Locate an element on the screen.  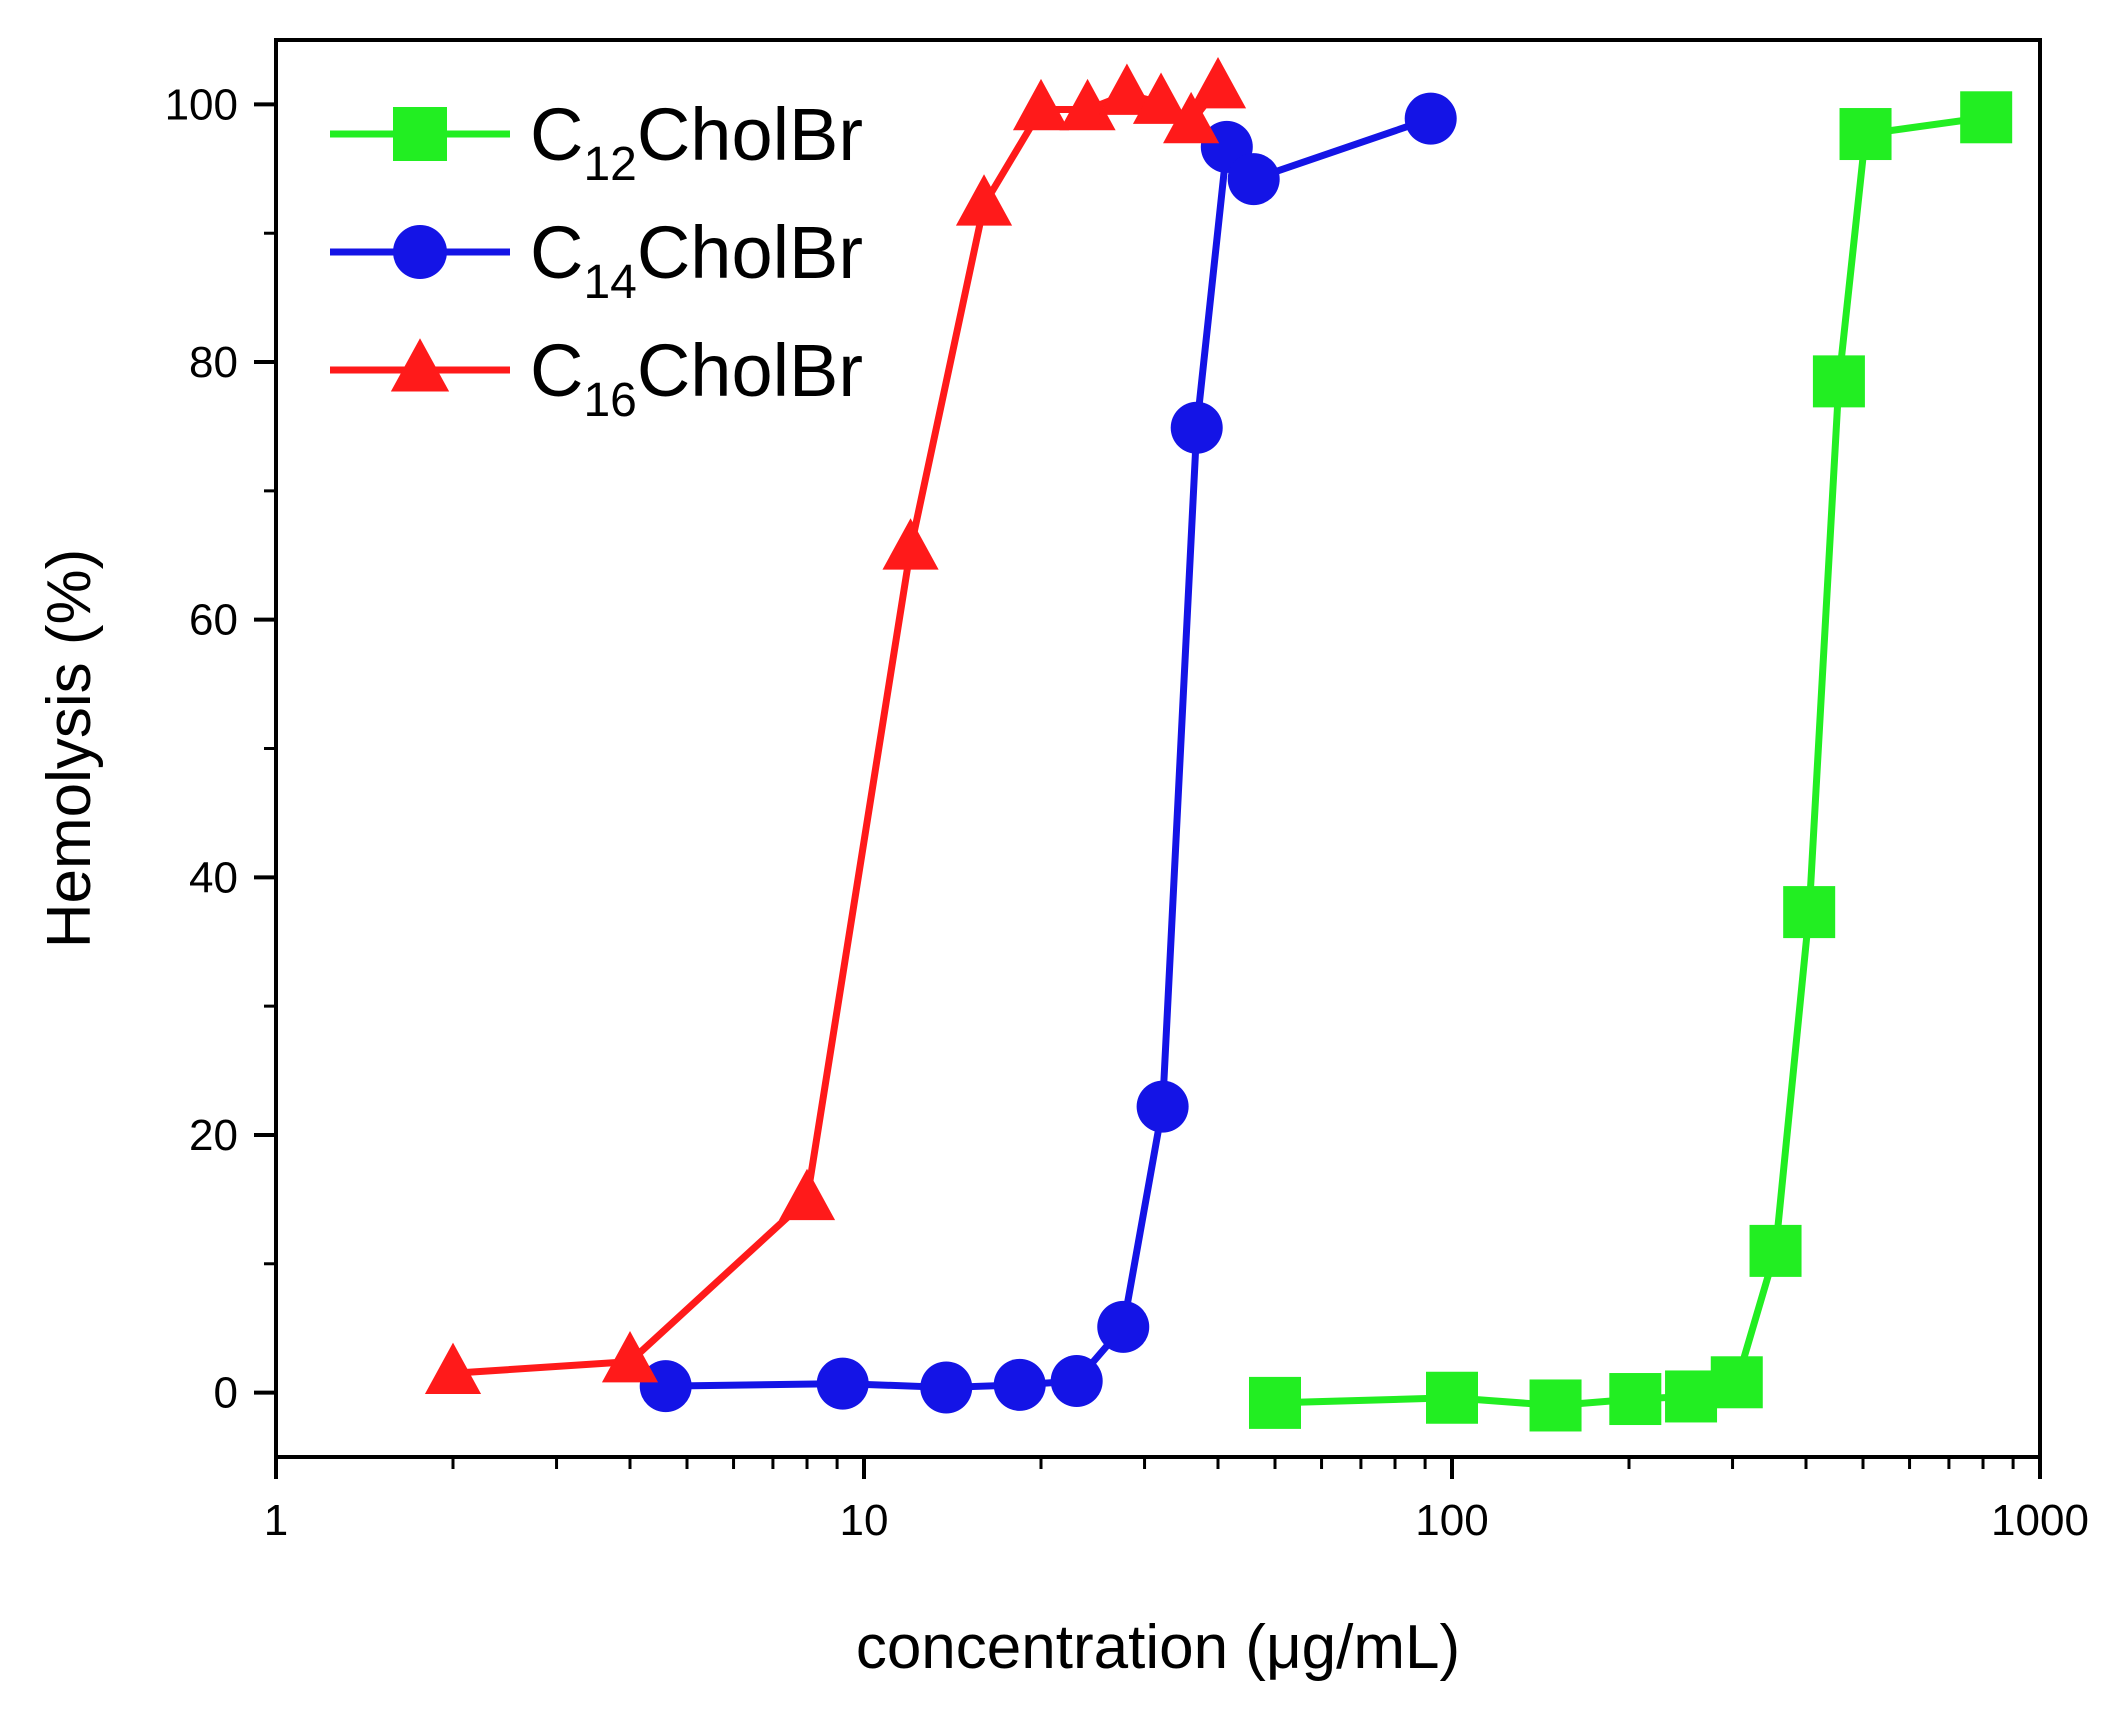
legend-item-C16CholBr: C16CholBr is located at coordinates (596, 378).